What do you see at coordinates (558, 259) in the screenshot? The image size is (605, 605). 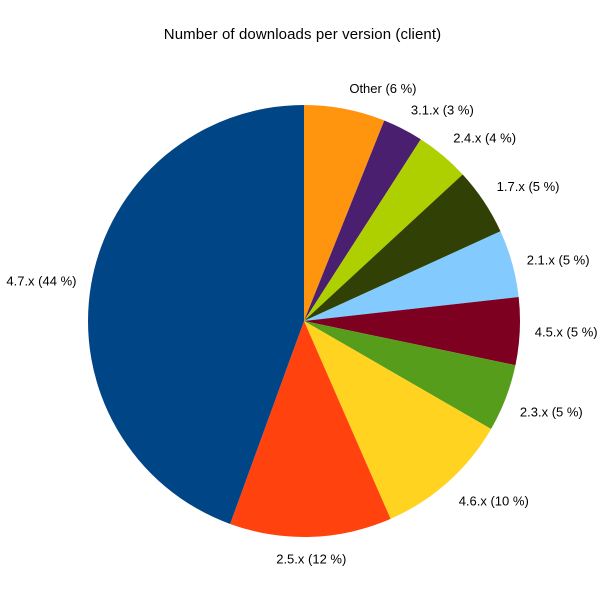 I see `pie-slice-label-2-1-x: 2.1.x (5 %)` at bounding box center [558, 259].